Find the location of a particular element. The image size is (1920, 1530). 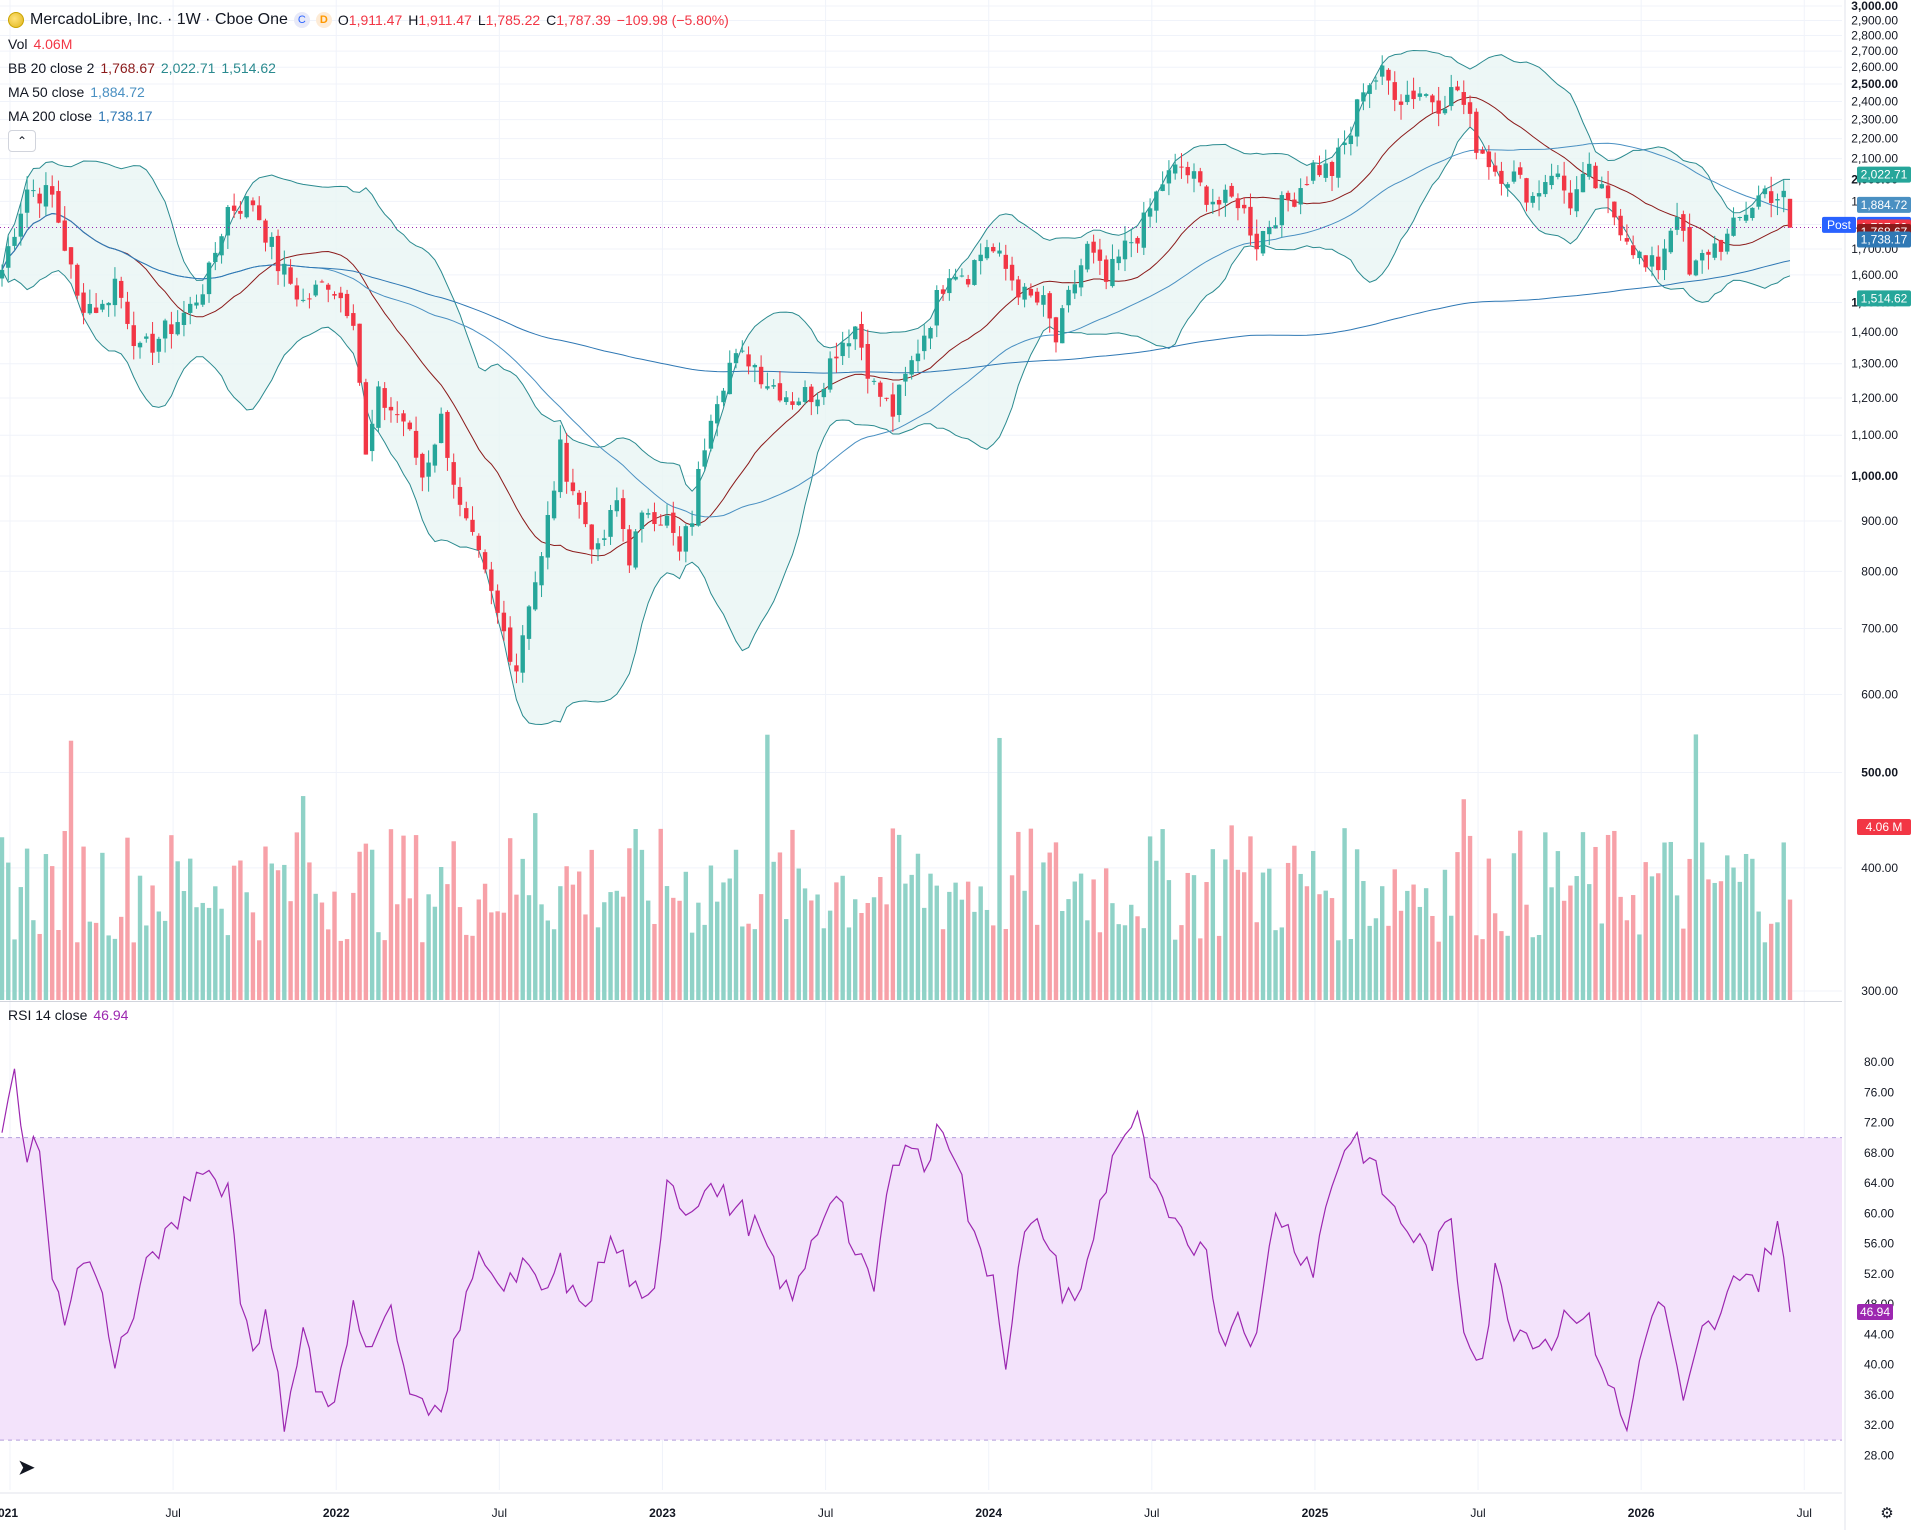

rsi-tick-label: 60.00 is located at coordinates (1879, 1213).